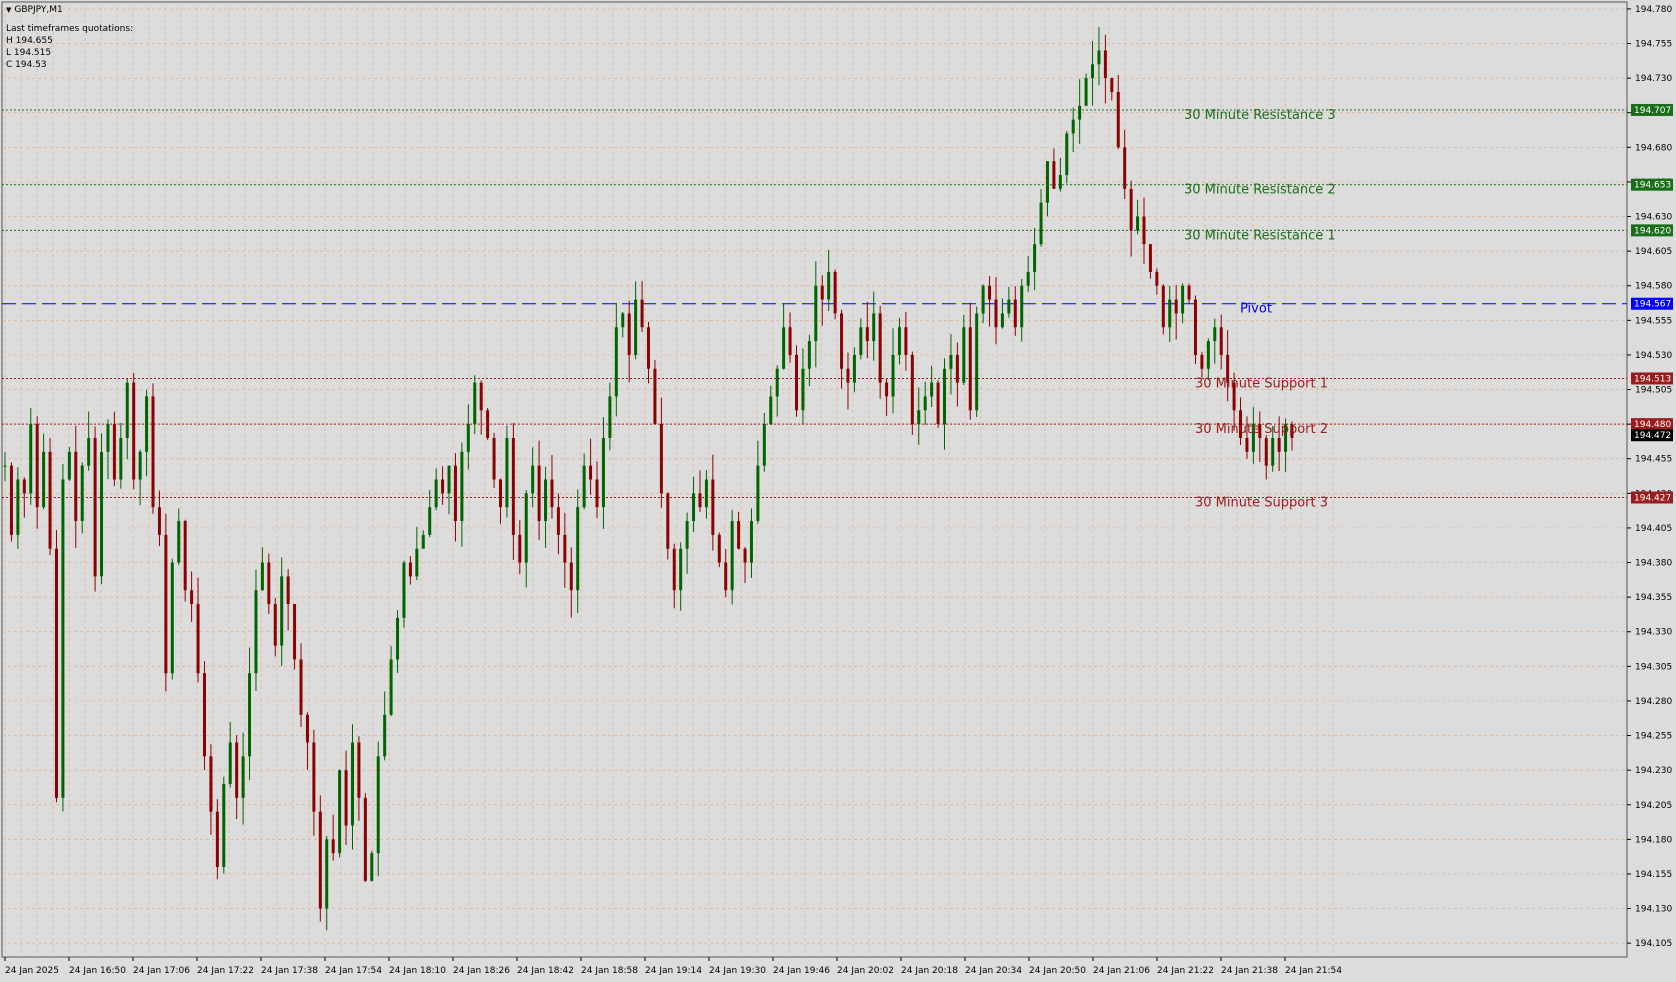  I want to click on current-price-label: 194.472, so click(1652, 436).